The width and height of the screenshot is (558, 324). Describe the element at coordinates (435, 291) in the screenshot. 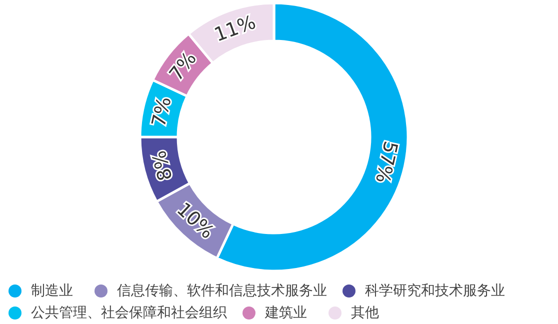

I see `legend-label: 科学研究和技术服务业` at that location.